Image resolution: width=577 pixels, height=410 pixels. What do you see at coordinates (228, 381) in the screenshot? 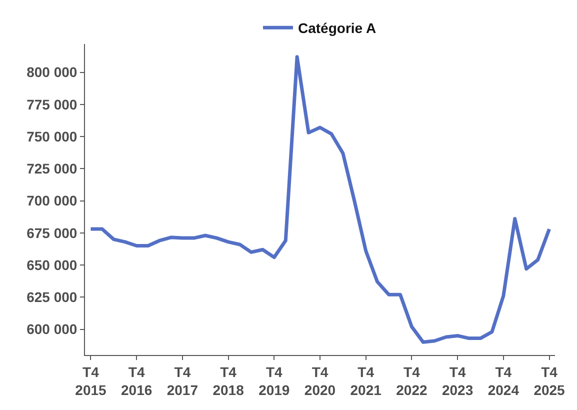
I see `x-tick-label: T4 2018` at bounding box center [228, 381].